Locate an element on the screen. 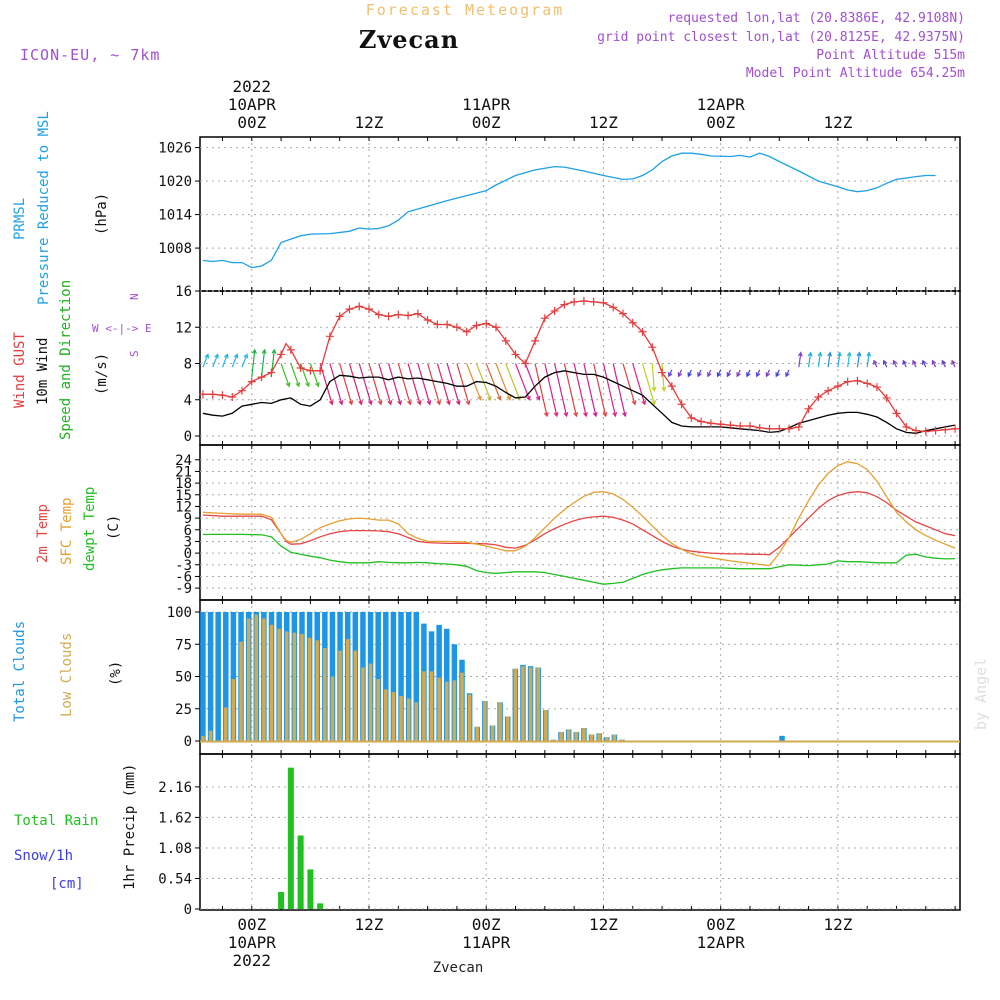 This screenshot has height=1000, width=1000. wind-ytick-label: 8 is located at coordinates (188, 365).